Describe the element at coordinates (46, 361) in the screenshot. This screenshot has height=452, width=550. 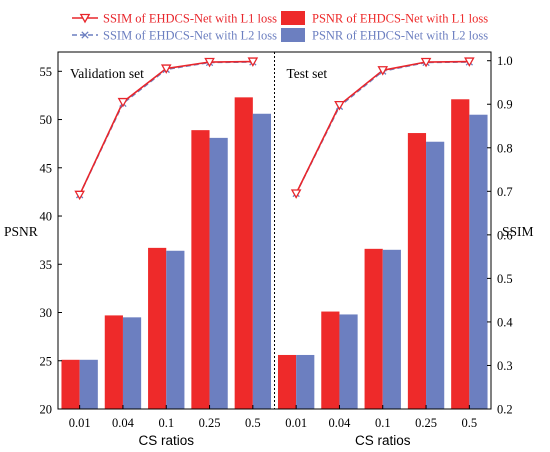
I see `y-left-tick-label: 25` at that location.